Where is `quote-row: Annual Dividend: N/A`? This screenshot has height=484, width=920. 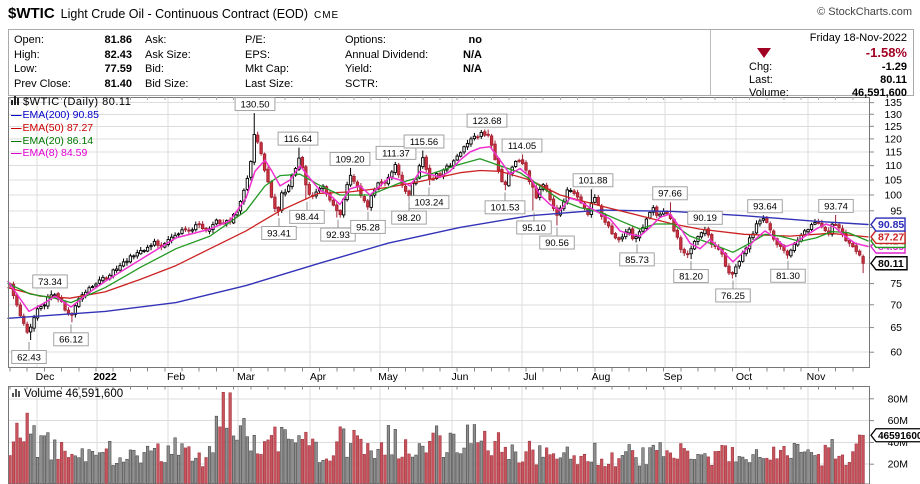 quote-row: Annual Dividend: N/A is located at coordinates (413, 55).